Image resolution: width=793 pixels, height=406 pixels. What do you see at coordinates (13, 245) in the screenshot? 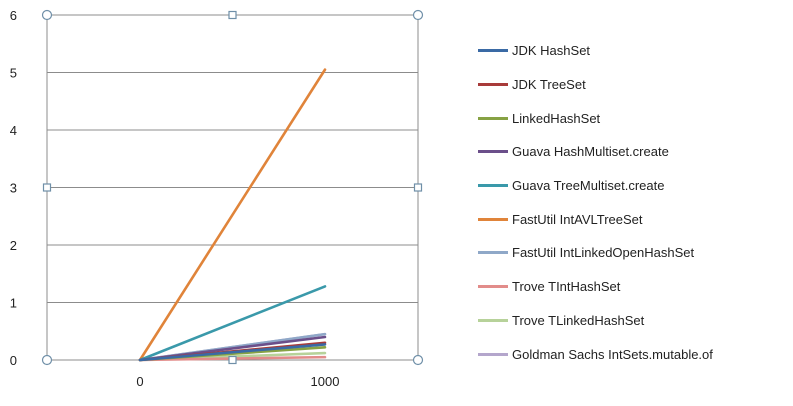
I see `y-tick-label: 2` at bounding box center [13, 245].